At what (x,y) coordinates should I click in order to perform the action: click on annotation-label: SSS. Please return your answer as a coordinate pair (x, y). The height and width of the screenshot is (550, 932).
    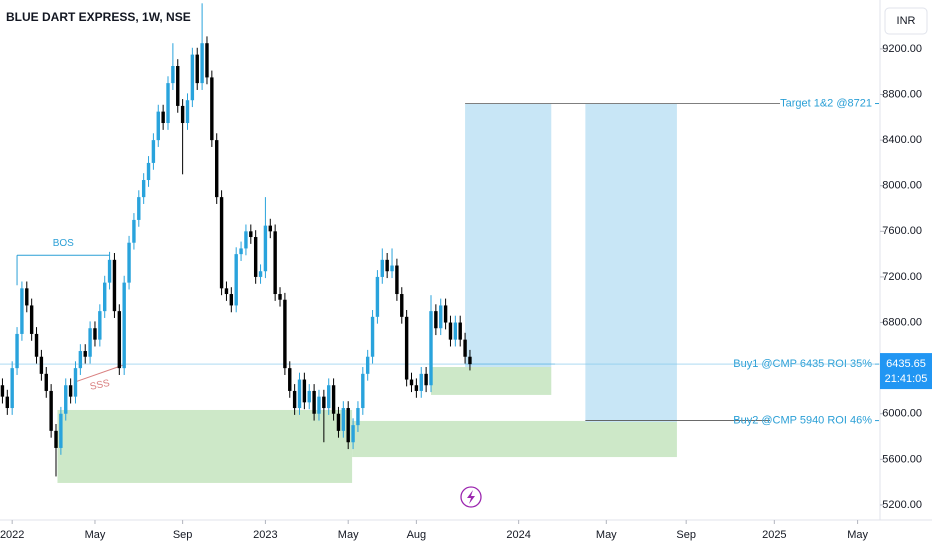
    Looking at the image, I should click on (100, 385).